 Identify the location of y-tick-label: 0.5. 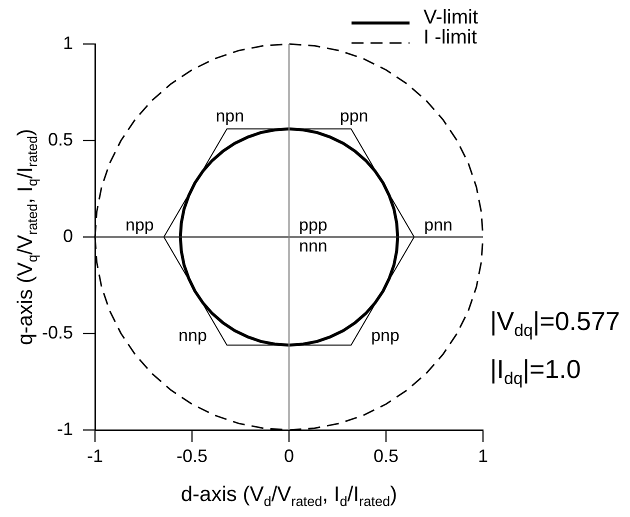
(60, 139).